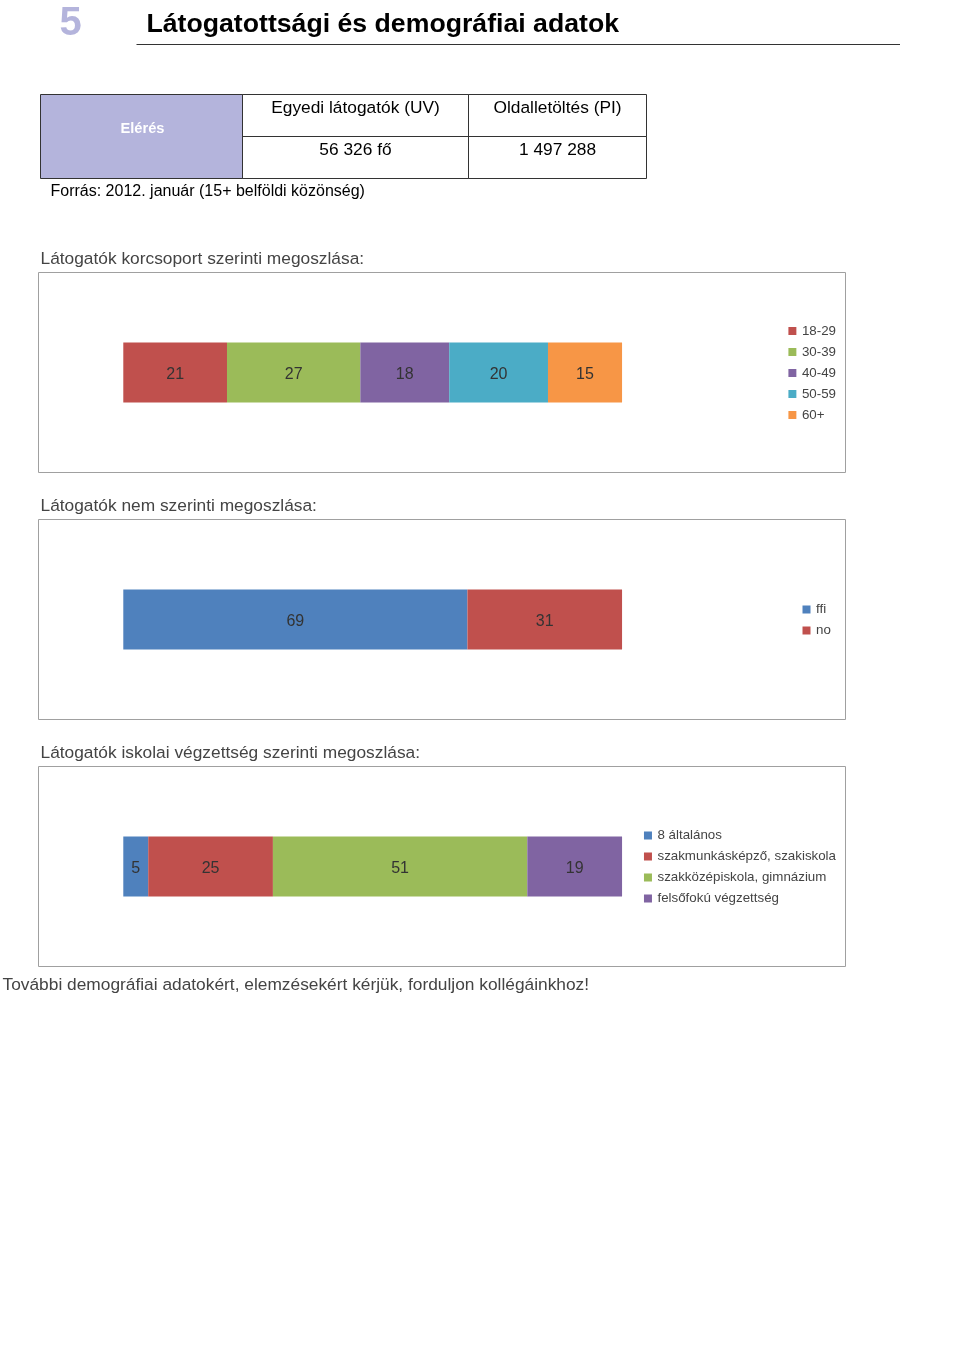 The height and width of the screenshot is (1351, 960). What do you see at coordinates (230, 751) in the screenshot?
I see `chart-title: Látogatók iskolai végzettség szerinti megoszlása:` at bounding box center [230, 751].